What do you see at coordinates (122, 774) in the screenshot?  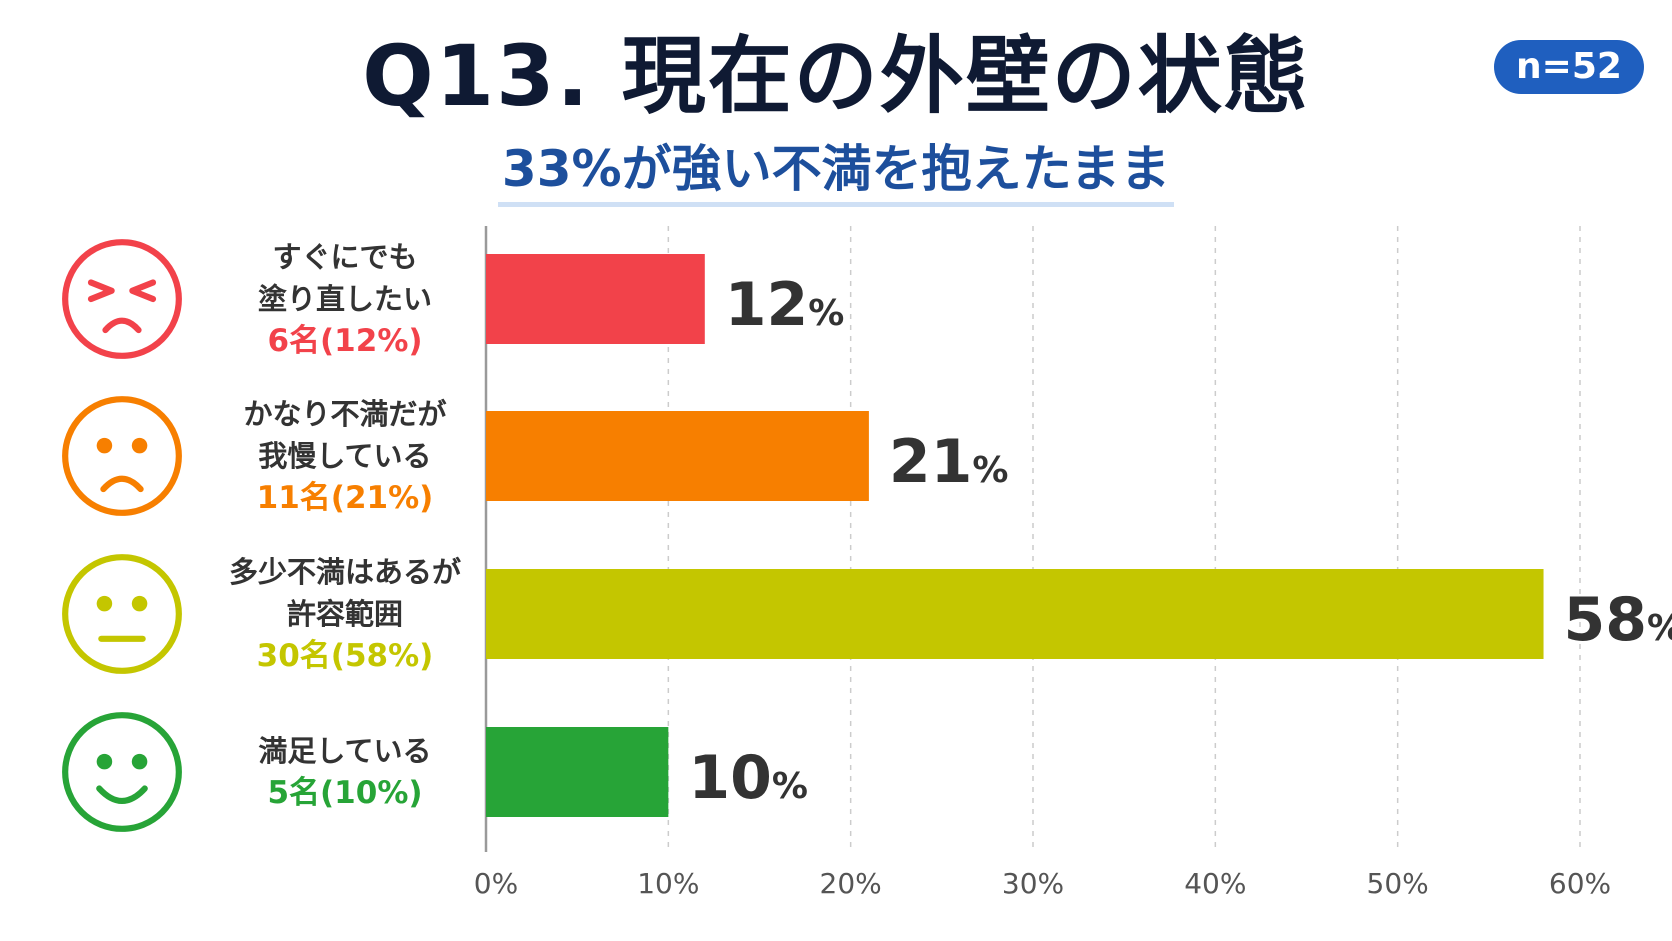 I see `smile-face-icon` at bounding box center [122, 774].